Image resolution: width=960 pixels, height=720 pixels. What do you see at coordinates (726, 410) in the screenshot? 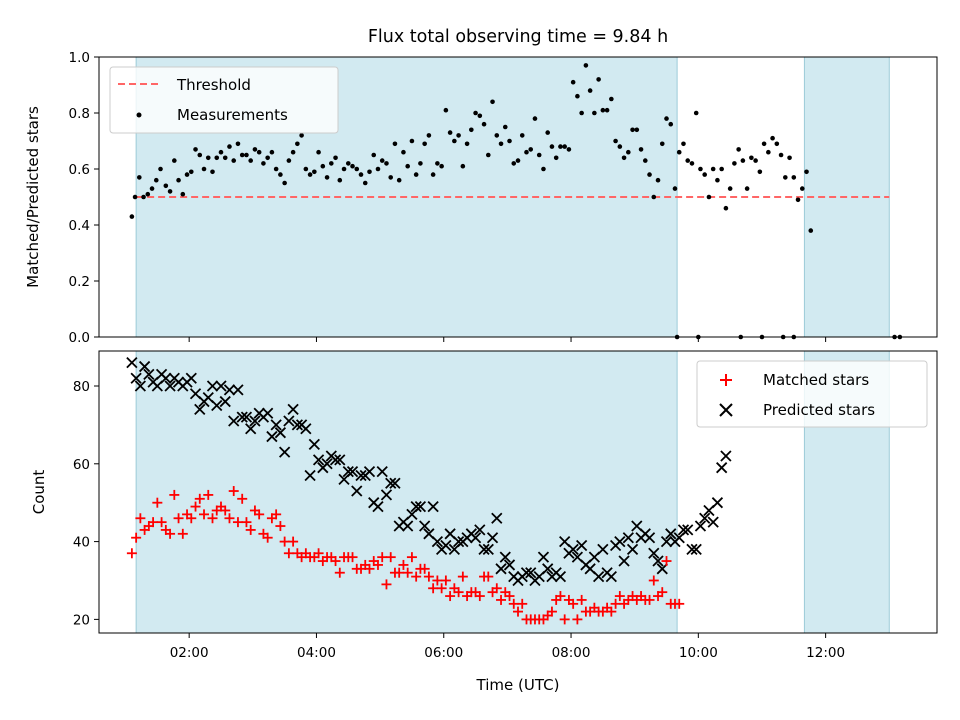
I see `predicted-legend-swatch` at bounding box center [726, 410].